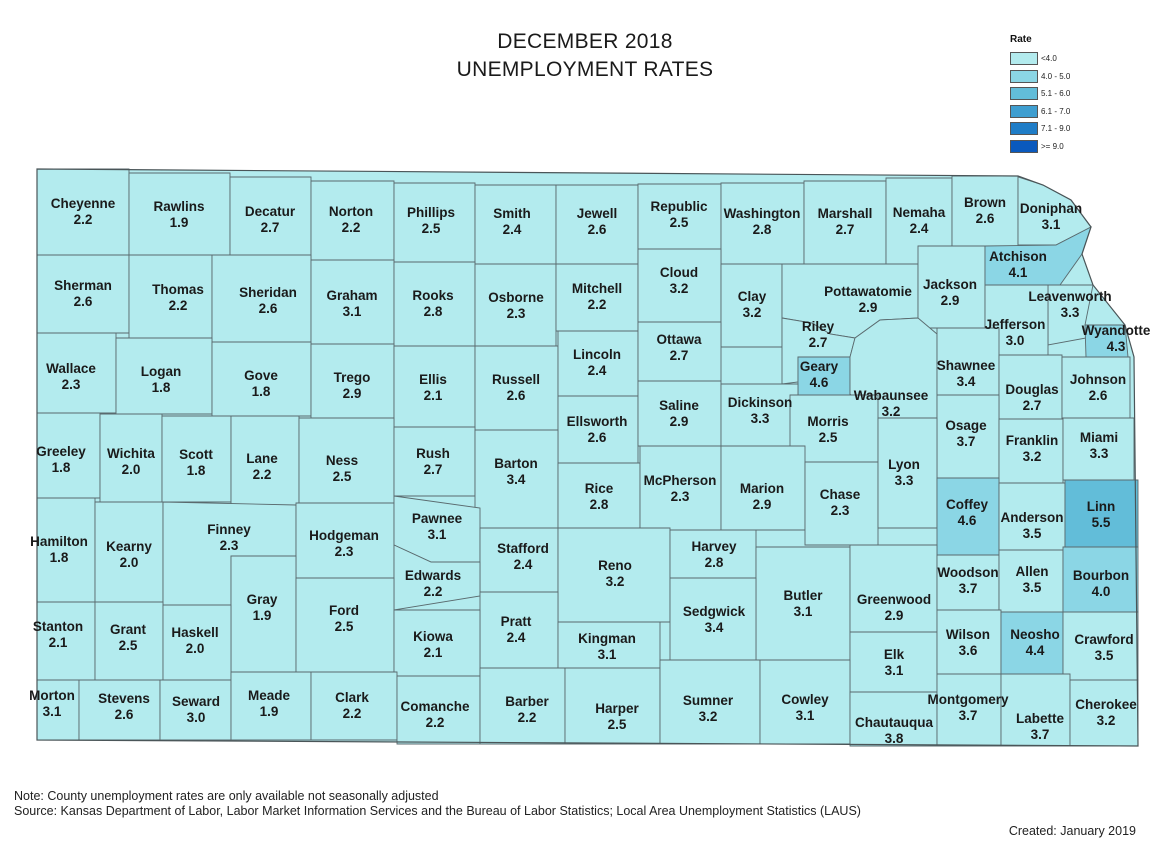 The image size is (1176, 863). I want to click on county-name-label: Leavenworth, so click(1069, 296).